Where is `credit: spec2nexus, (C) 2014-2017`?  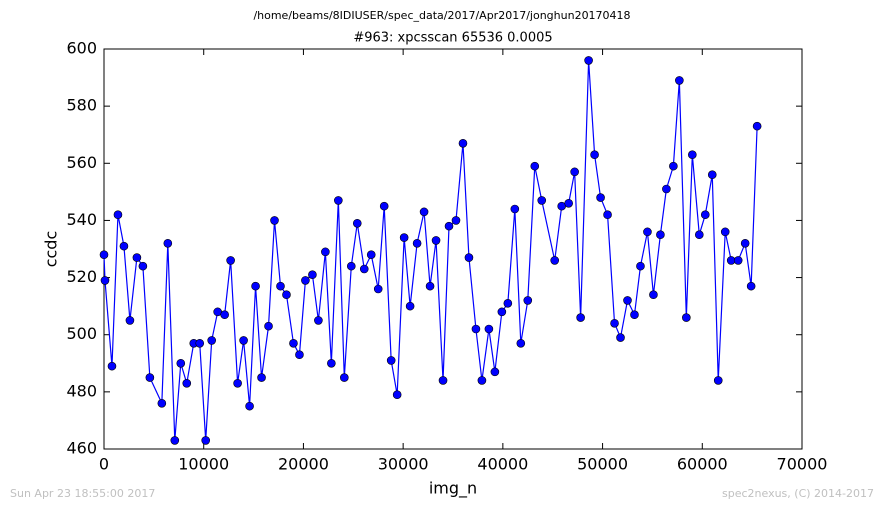
credit: spec2nexus, (C) 2014-2017 is located at coordinates (798, 493).